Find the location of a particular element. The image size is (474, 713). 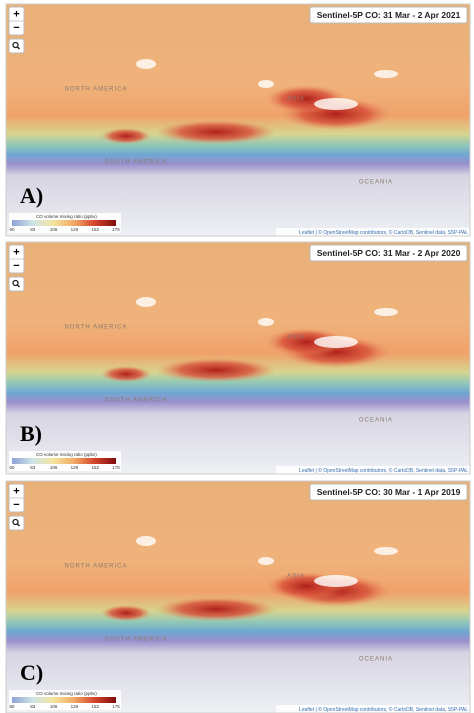

panel-title: Sentinel-5P CO: 31 Mar - 2 Apr 2020 is located at coordinates (389, 253).